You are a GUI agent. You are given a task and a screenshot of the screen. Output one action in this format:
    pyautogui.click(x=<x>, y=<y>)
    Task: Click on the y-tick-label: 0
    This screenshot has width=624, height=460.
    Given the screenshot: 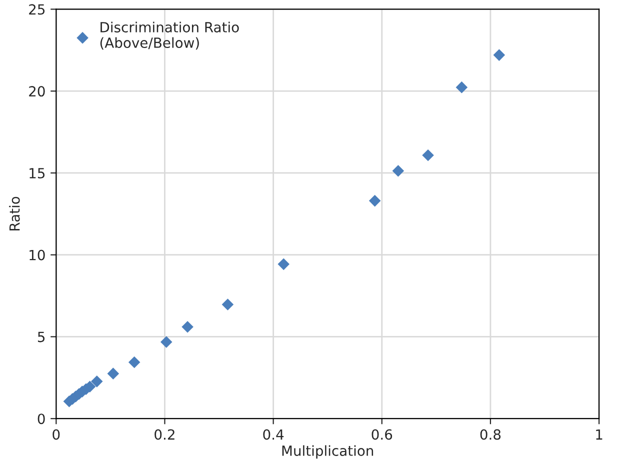 What is the action you would take?
    pyautogui.click(x=41, y=419)
    